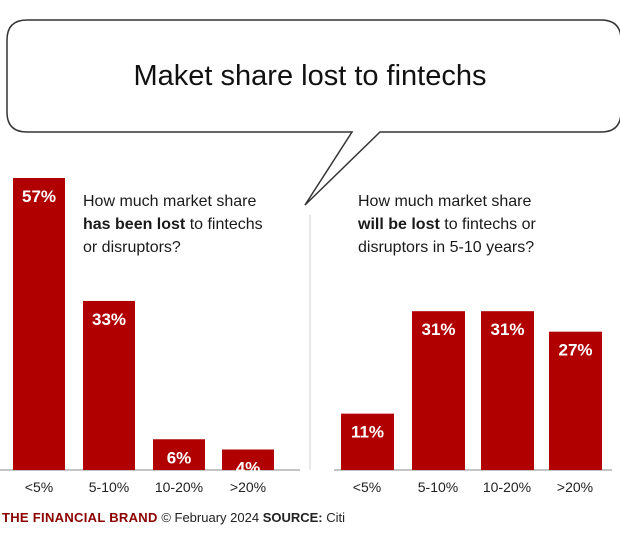 This screenshot has width=620, height=536. I want to click on footer-date: © February 2024, so click(210, 517).